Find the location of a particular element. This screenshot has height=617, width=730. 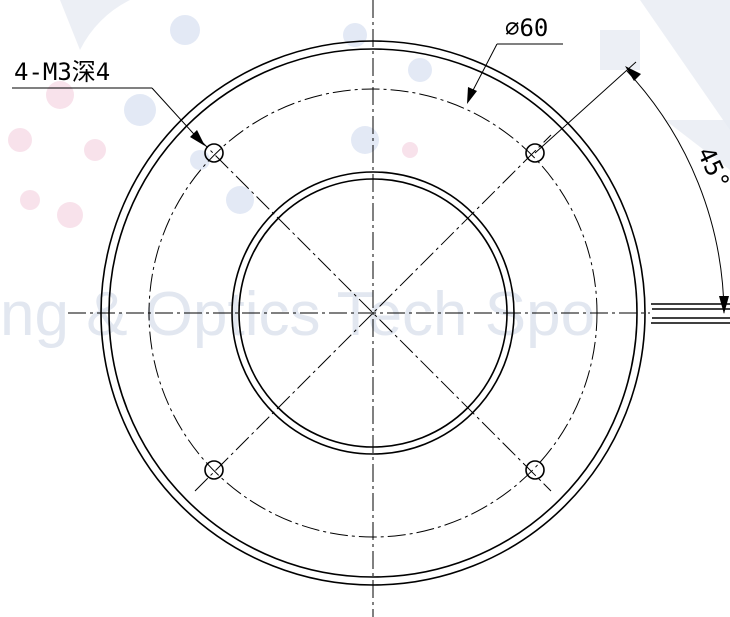

hole-callout: 4-M3深4 is located at coordinates (108, 102).